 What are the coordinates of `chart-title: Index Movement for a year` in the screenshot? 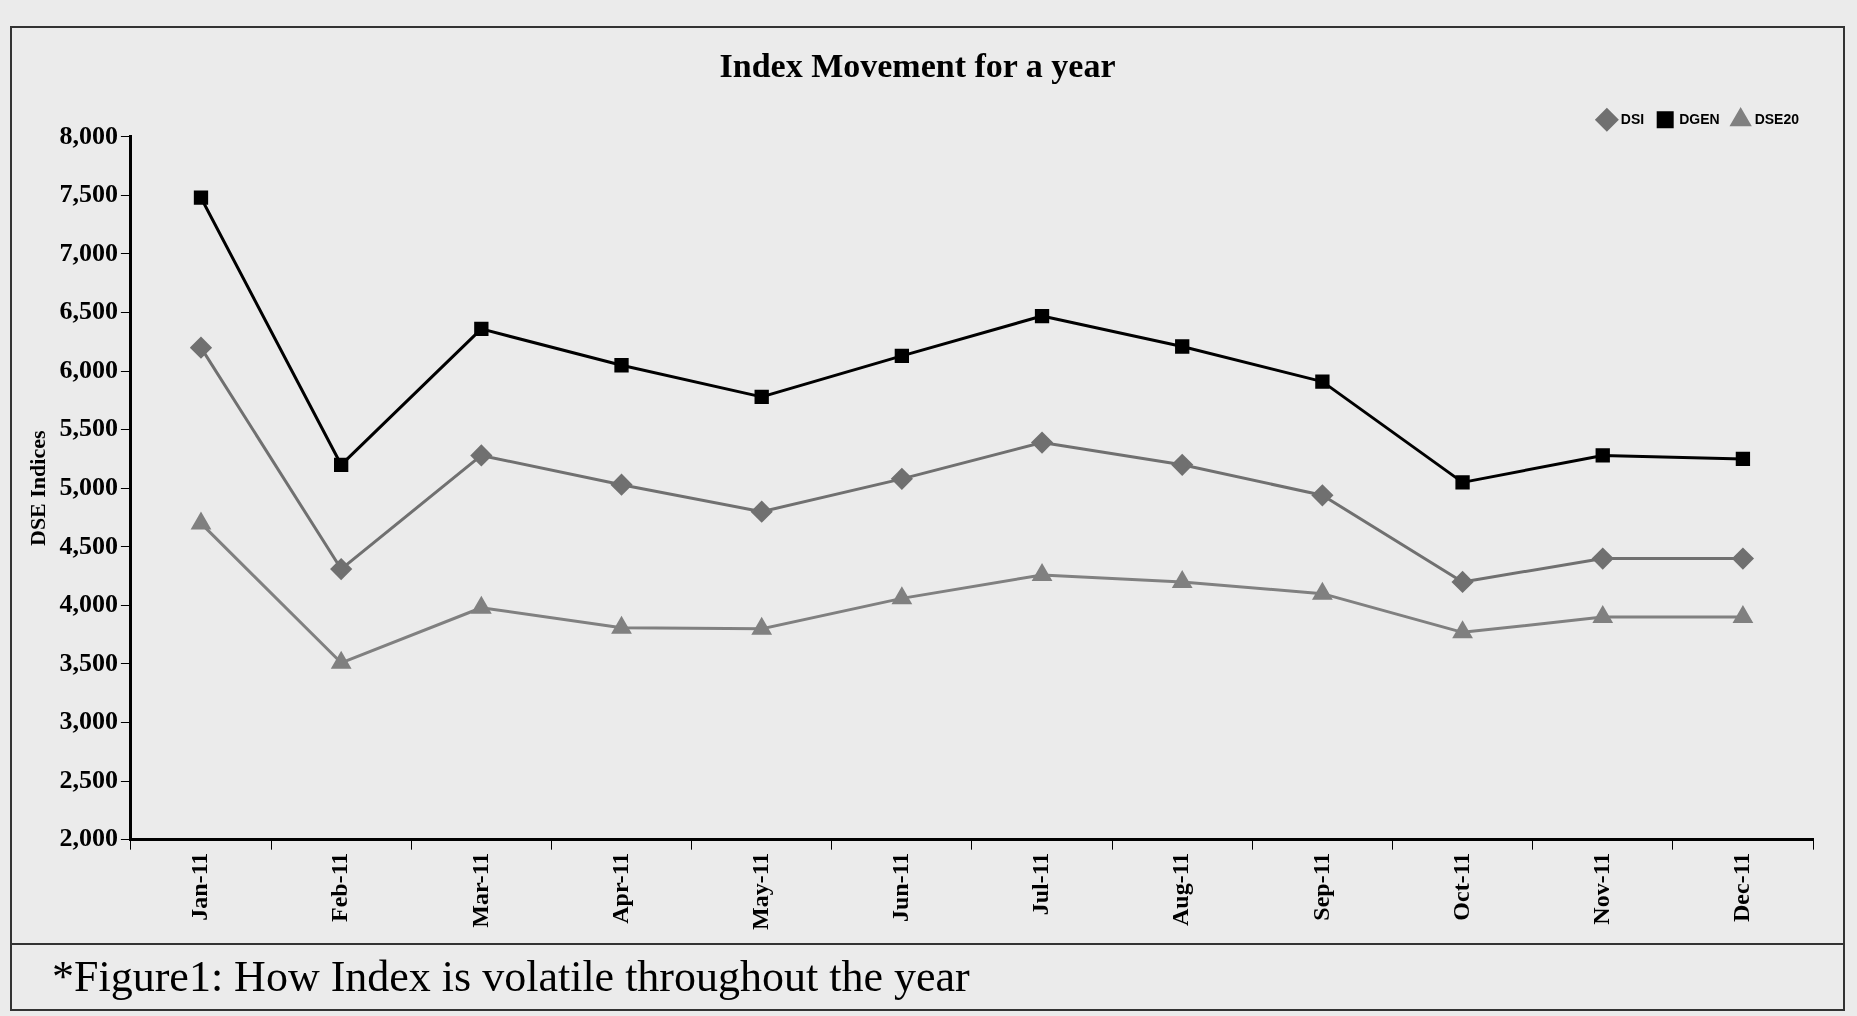 It's located at (917, 66).